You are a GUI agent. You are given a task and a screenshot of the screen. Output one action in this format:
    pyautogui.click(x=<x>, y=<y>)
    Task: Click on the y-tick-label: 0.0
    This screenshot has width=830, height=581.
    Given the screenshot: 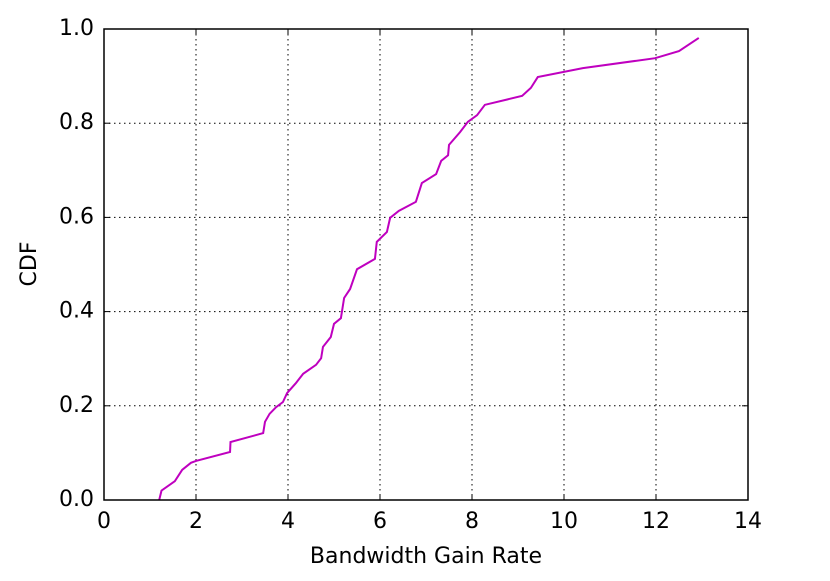 What is the action you would take?
    pyautogui.click(x=76, y=499)
    